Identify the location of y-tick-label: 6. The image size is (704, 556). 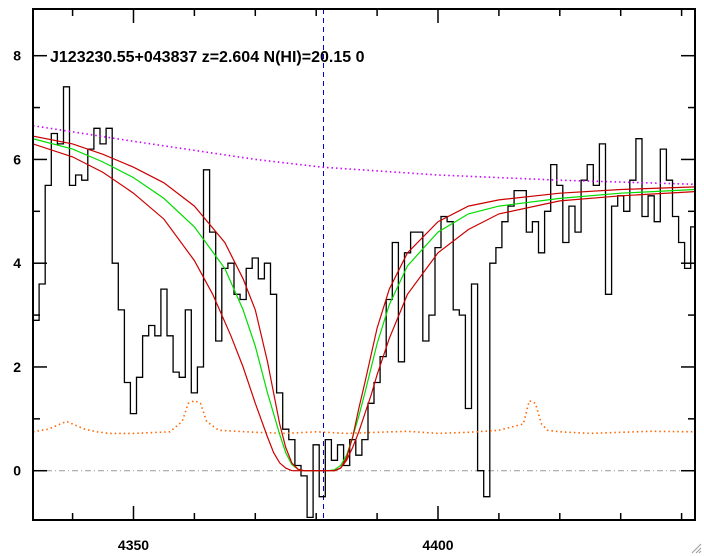
(17, 159).